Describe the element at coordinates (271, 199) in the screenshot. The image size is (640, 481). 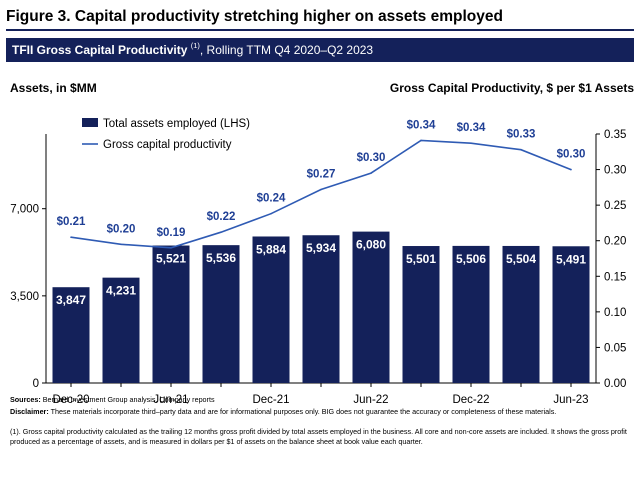
I see `productivity-label: $0.24` at that location.